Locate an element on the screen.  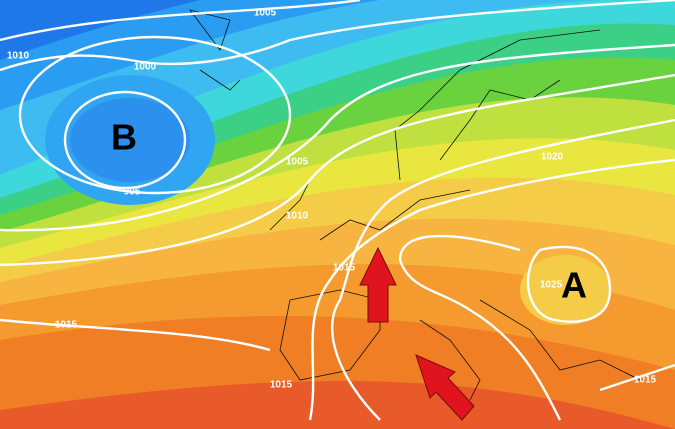
isobar-label: 1025 is located at coordinates (551, 285).